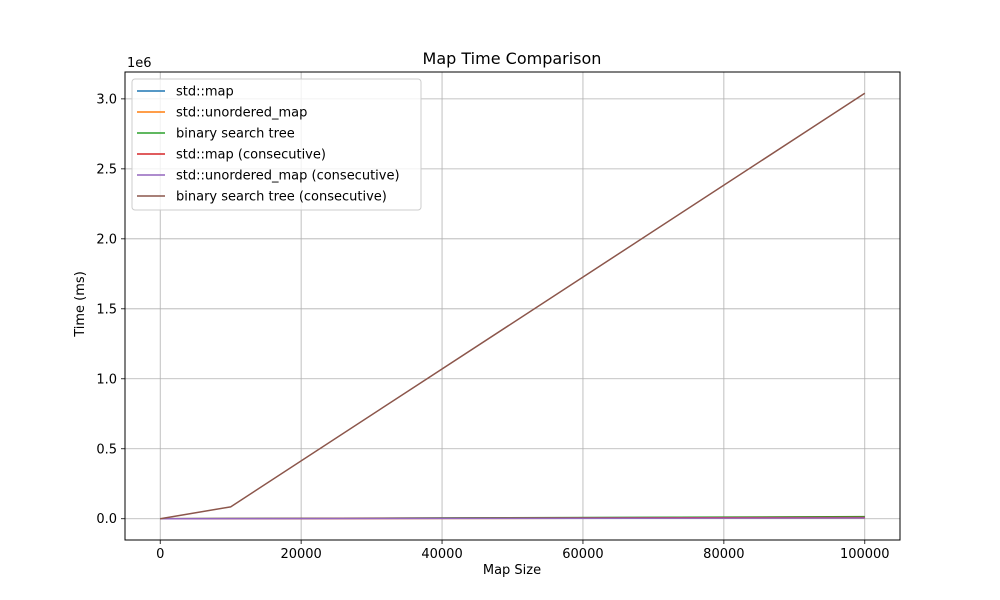 This screenshot has height=600, width=1000. Describe the element at coordinates (106, 519) in the screenshot. I see `y-tick-label: 0.0` at that location.